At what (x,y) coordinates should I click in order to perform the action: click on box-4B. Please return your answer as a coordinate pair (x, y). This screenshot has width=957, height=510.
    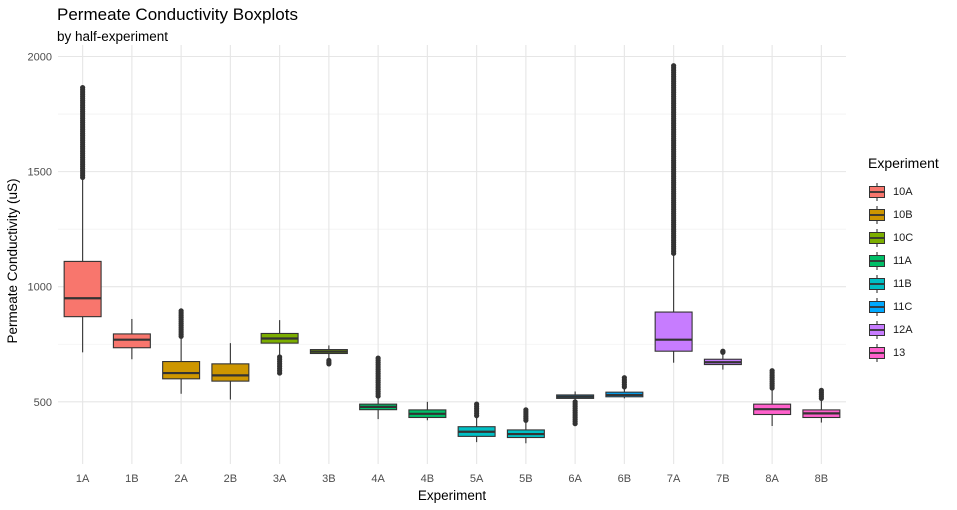
    Looking at the image, I should click on (427, 411).